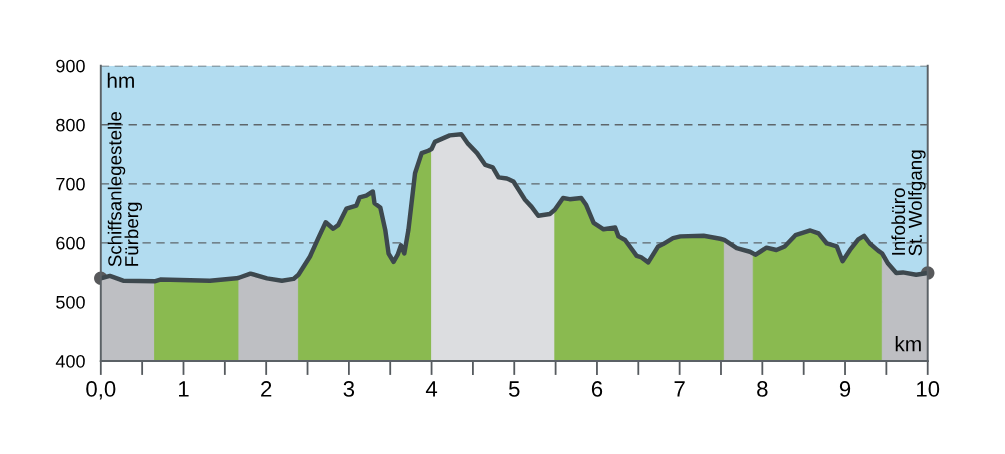 This screenshot has height=454, width=1005. I want to click on x-tick-label: 3, so click(349, 389).